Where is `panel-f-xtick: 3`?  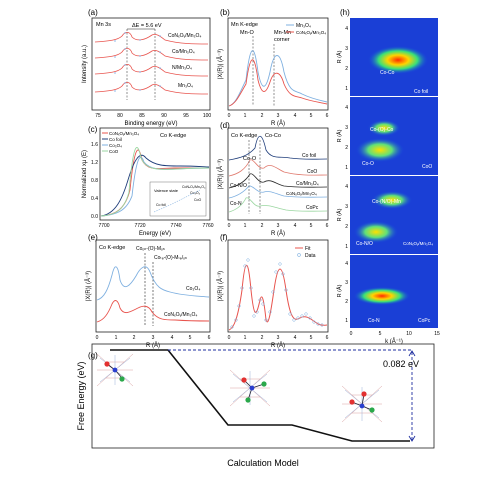
panel-f-xtick: 3 is located at coordinates (278, 338).